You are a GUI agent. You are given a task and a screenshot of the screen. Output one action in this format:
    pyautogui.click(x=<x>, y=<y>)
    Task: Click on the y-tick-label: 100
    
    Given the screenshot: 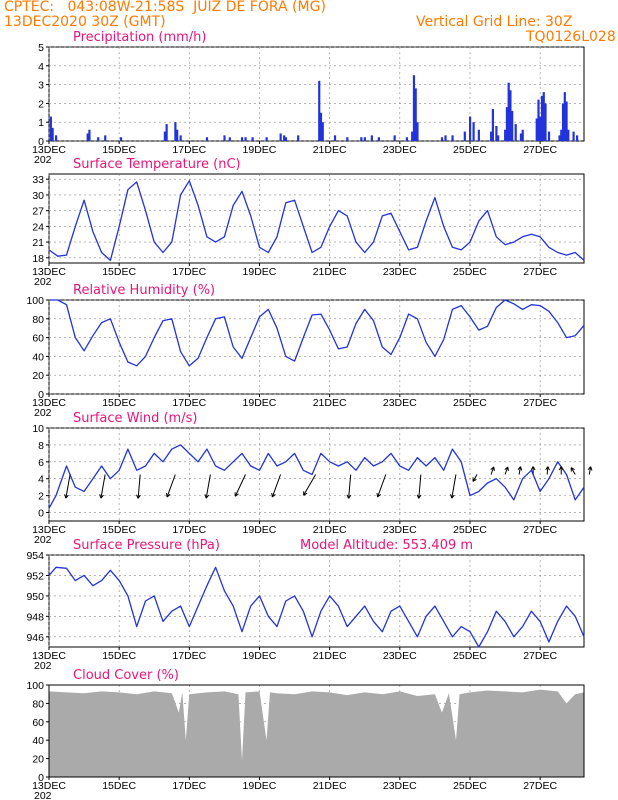 What is the action you would take?
    pyautogui.click(x=35, y=686)
    